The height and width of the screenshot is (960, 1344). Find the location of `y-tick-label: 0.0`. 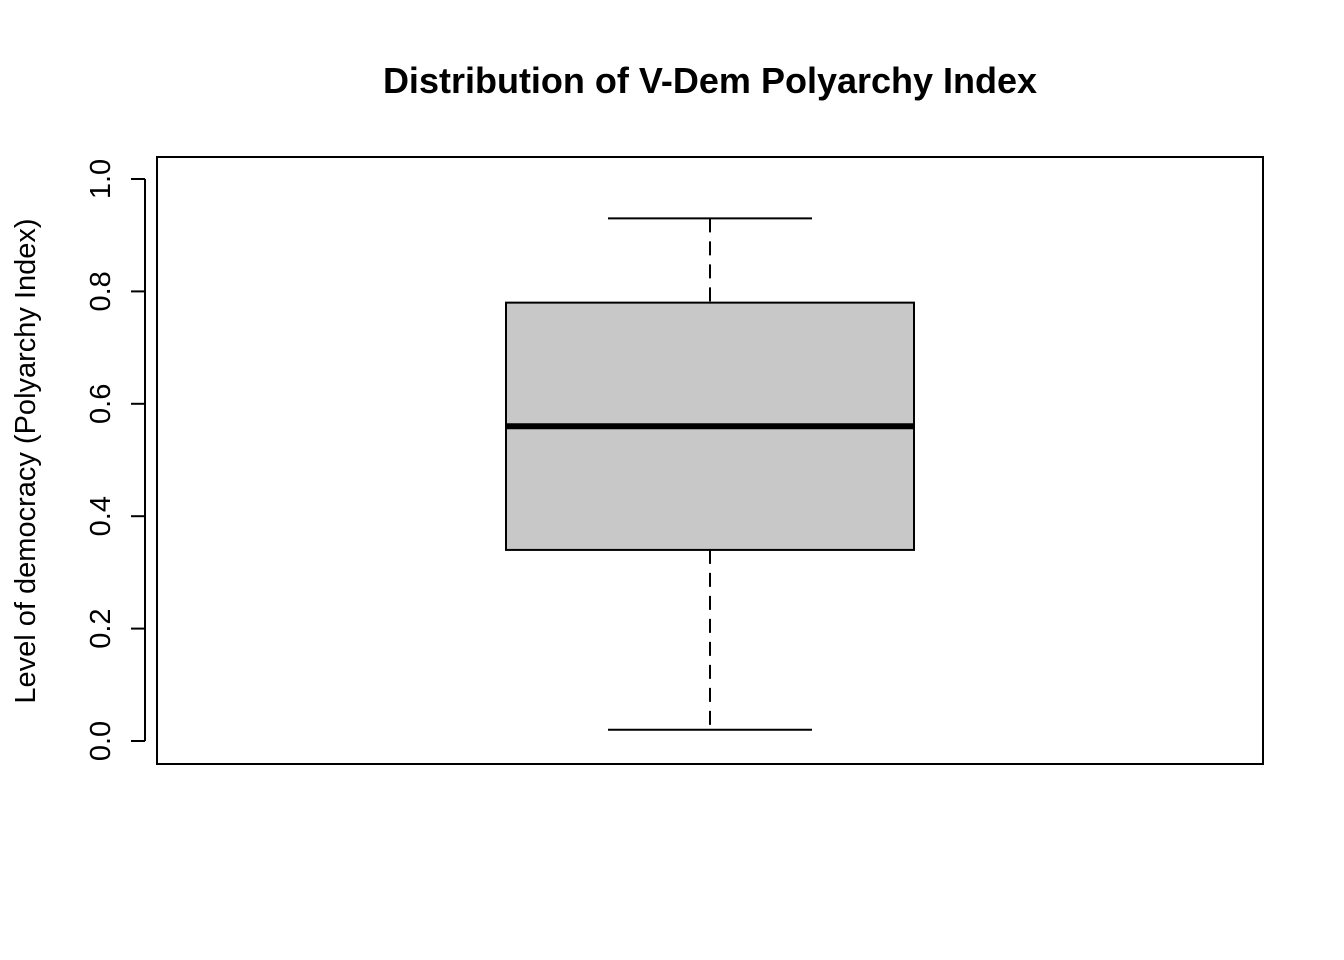

y-tick-label: 0.0 is located at coordinates (101, 741).